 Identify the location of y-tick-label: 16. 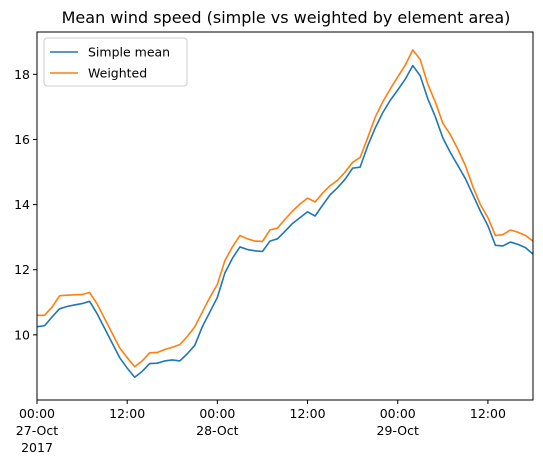
(22, 139).